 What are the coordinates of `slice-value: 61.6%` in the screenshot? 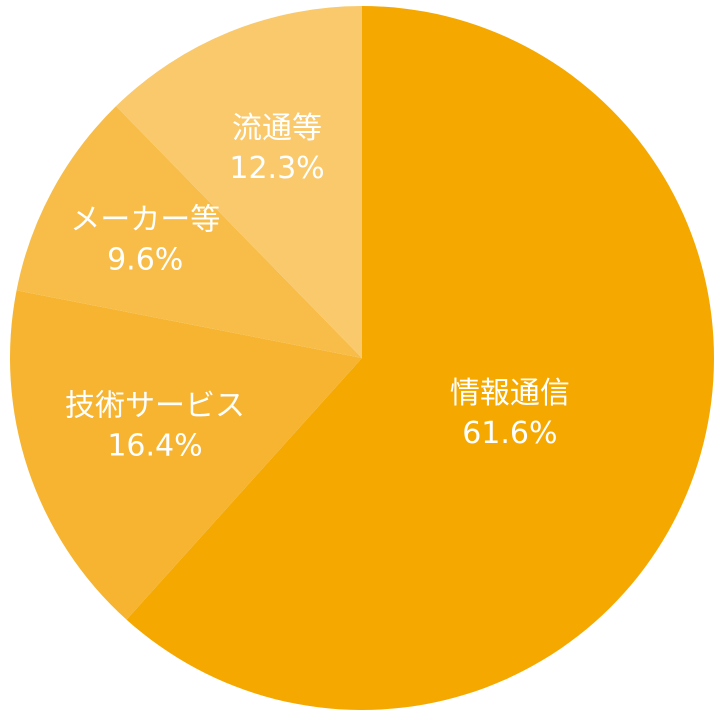 It's located at (509, 433).